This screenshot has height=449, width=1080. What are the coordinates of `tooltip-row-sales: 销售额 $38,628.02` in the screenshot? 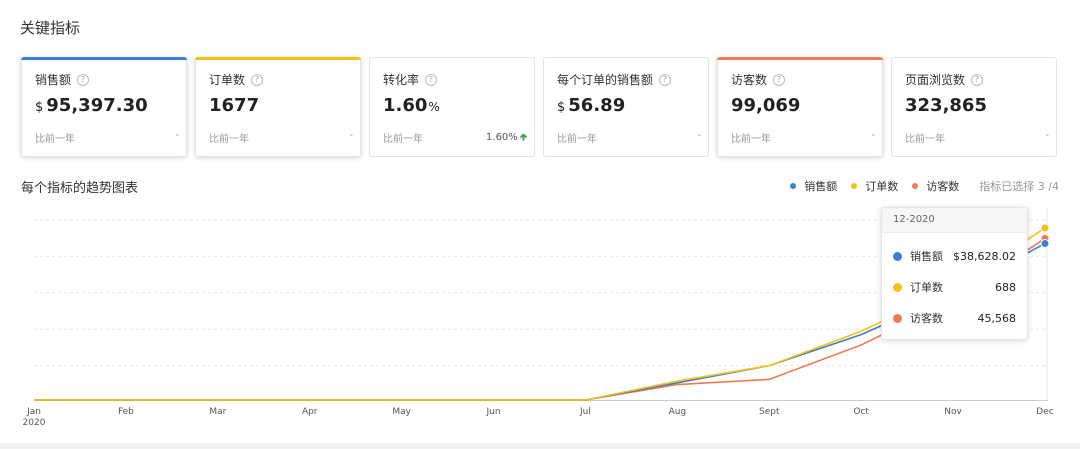 It's located at (954, 256).